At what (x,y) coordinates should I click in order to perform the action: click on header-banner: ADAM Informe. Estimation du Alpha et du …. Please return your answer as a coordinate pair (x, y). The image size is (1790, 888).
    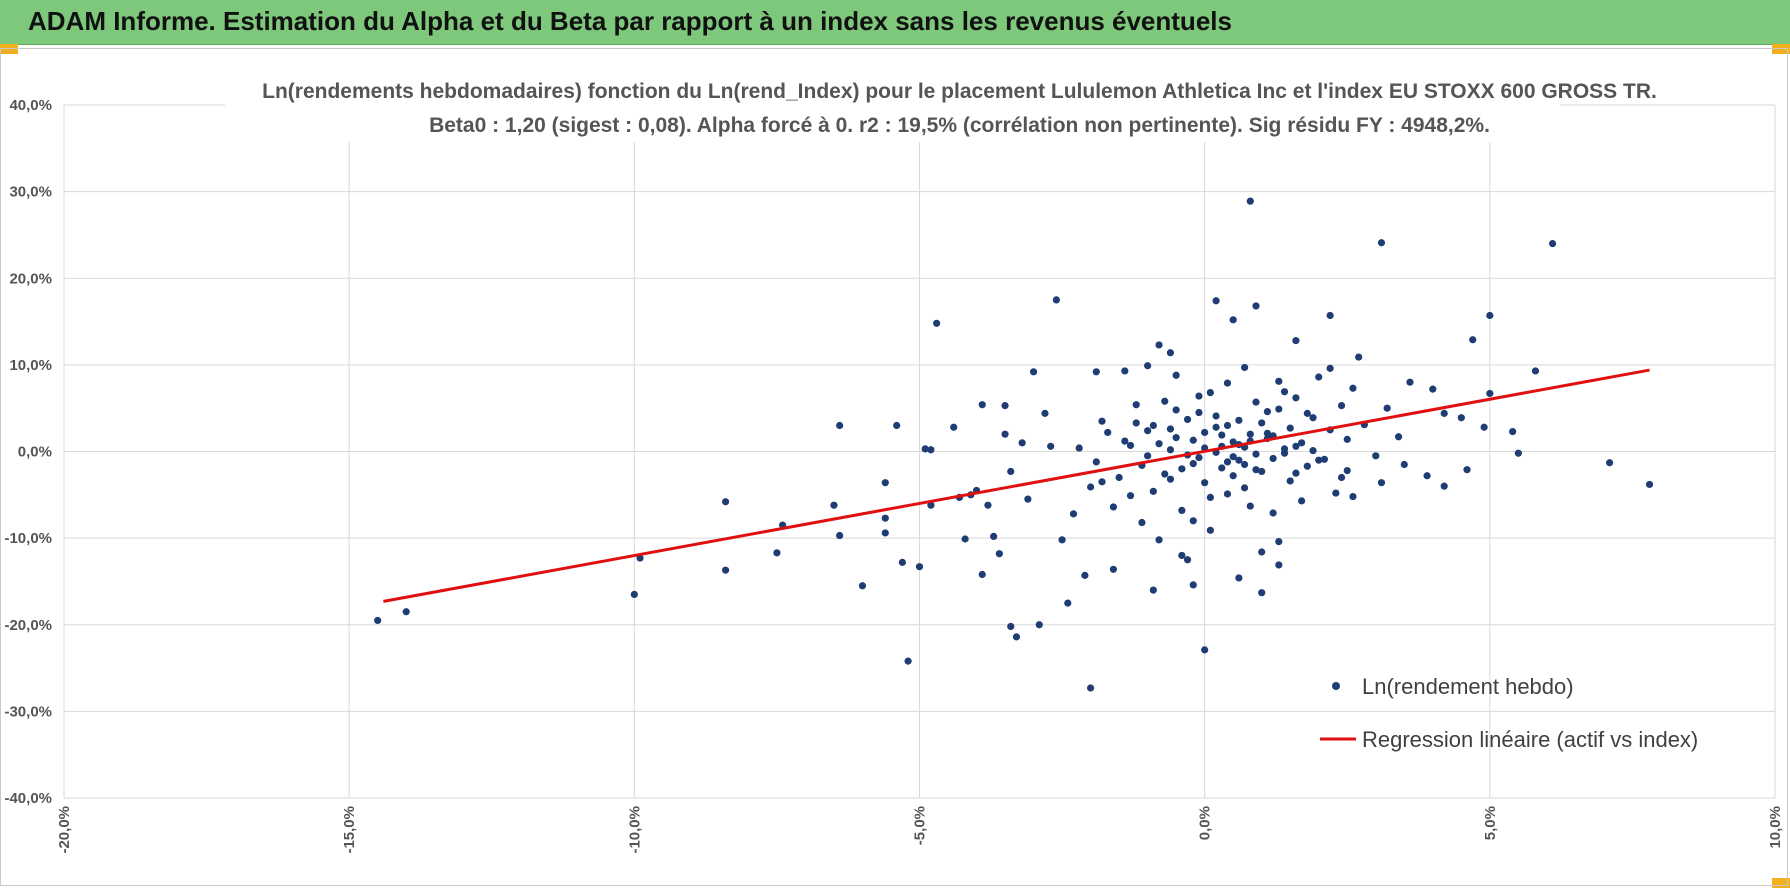
    Looking at the image, I should click on (895, 22).